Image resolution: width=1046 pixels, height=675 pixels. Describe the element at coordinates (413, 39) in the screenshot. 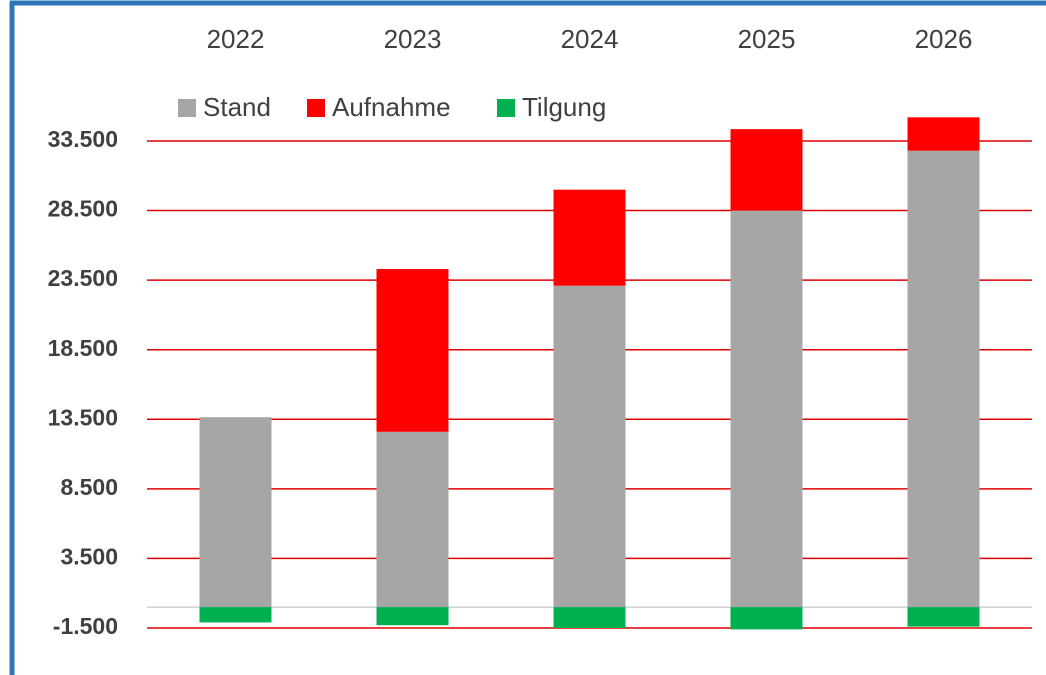

I see `x-tick-label: 2023` at that location.